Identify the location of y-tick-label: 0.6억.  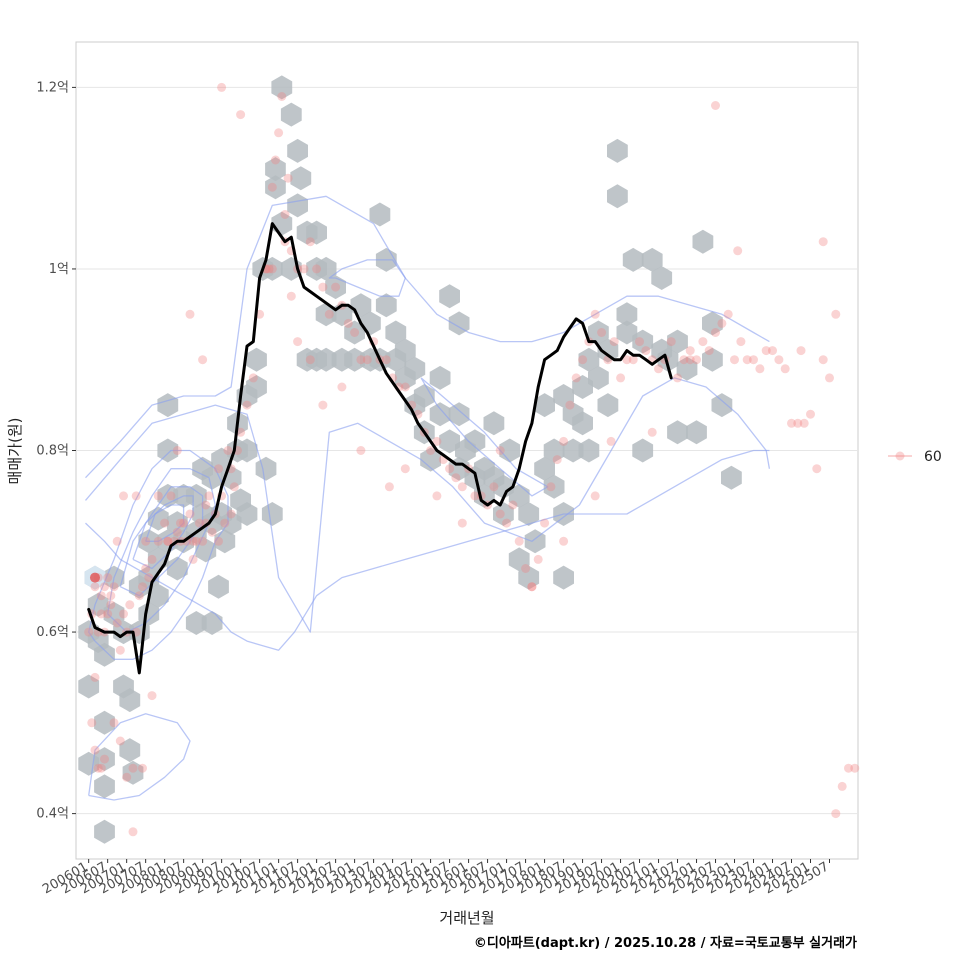
(52, 632).